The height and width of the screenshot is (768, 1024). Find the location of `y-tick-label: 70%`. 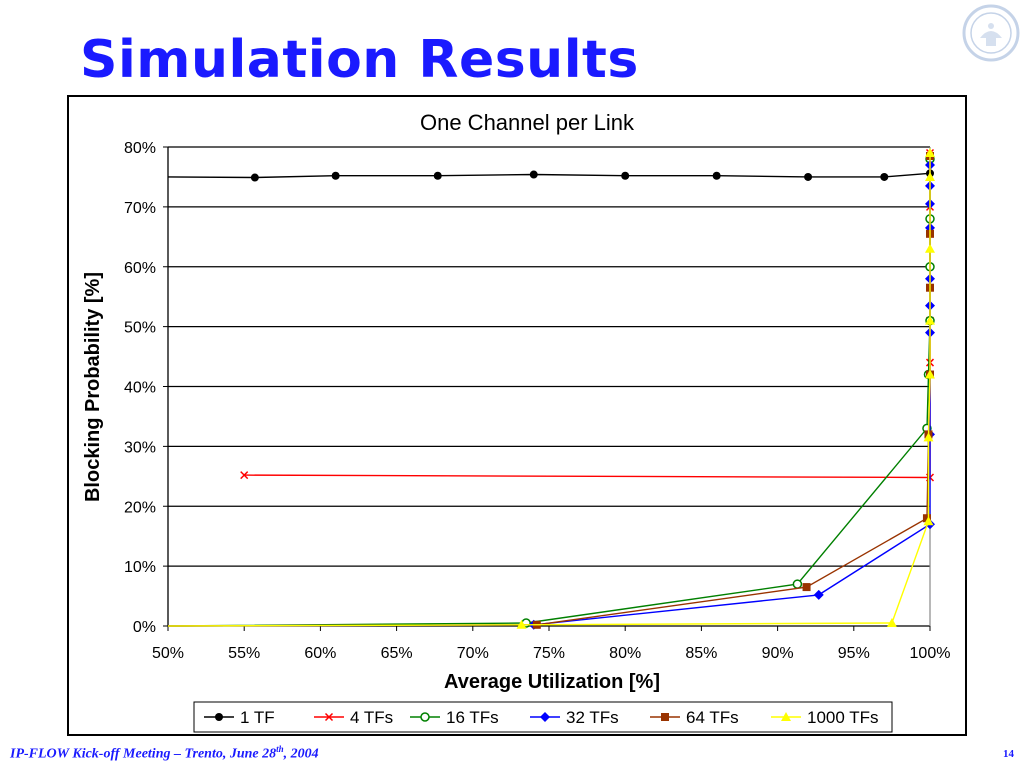

y-tick-label: 70% is located at coordinates (140, 208).